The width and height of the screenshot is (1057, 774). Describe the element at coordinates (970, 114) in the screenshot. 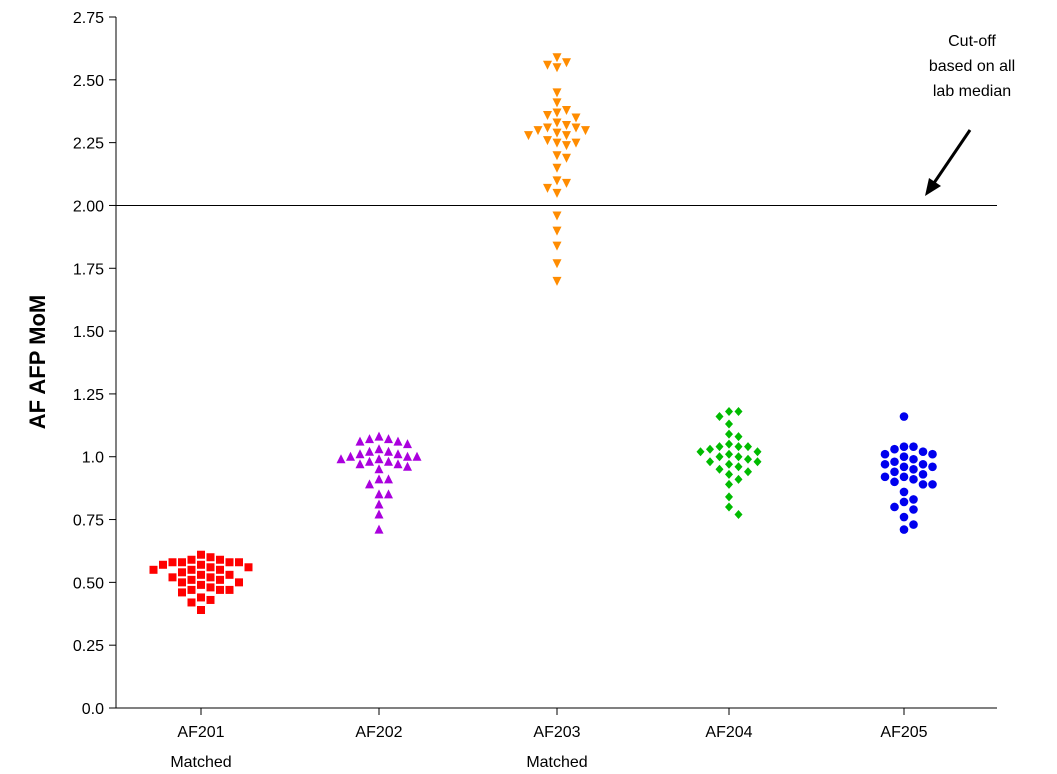

I see `cutoff-annotation: Cut-off based on all lab median` at that location.